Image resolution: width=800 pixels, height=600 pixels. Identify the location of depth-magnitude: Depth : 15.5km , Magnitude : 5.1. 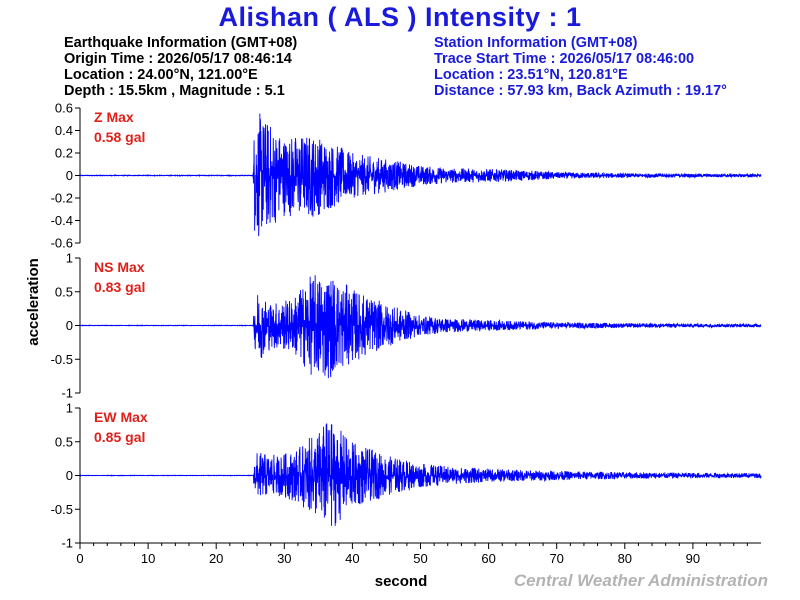
(174, 91).